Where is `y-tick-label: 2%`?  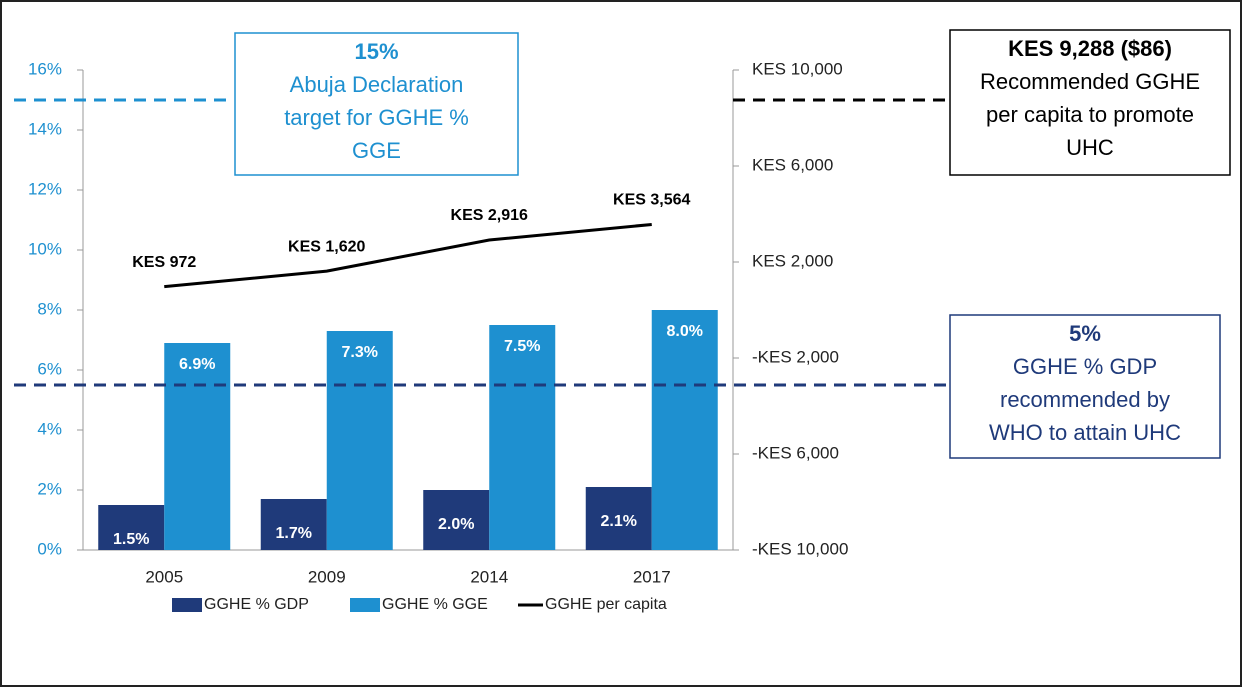
y-tick-label: 2% is located at coordinates (49, 488).